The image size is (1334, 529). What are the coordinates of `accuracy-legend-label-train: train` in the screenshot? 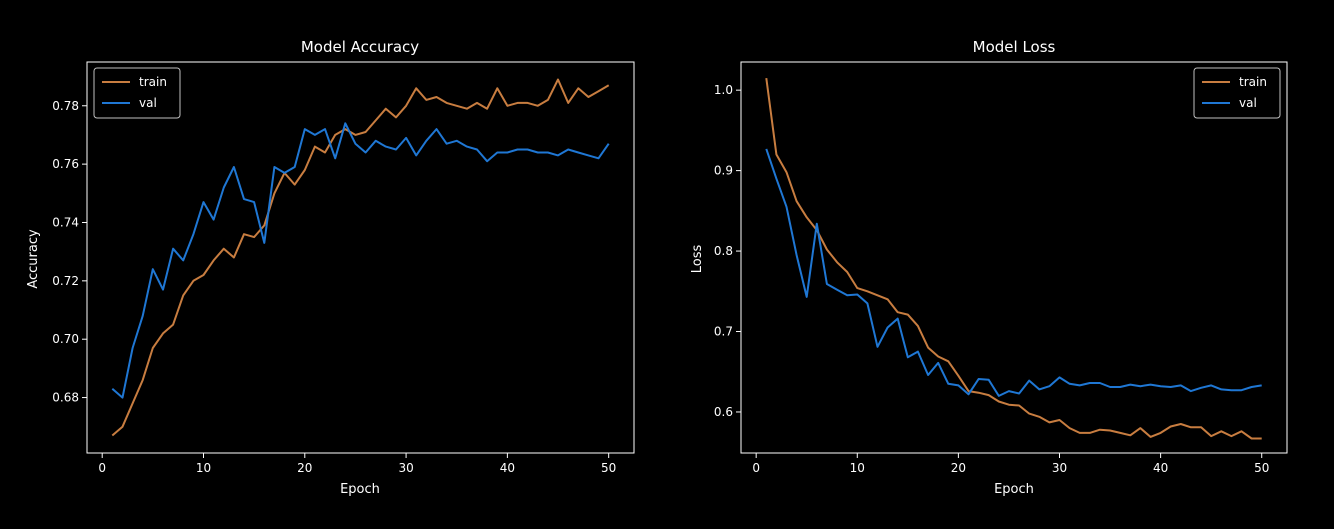 It's located at (153, 82).